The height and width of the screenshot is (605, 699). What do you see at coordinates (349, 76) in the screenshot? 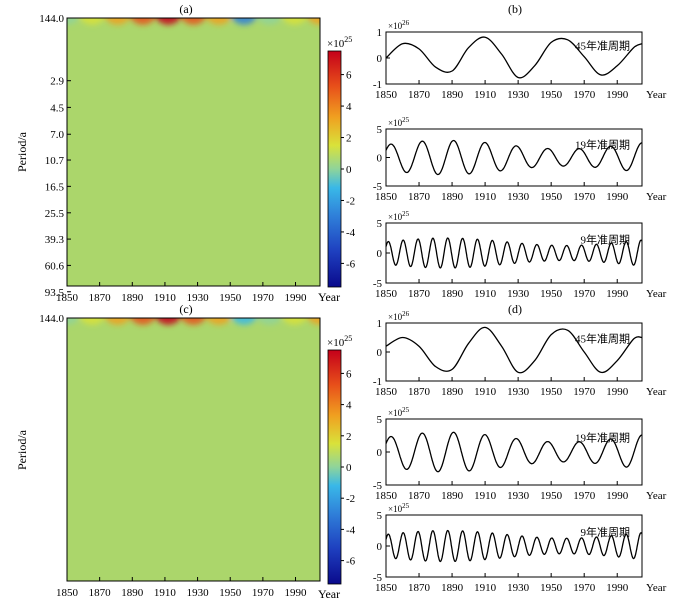
I see `colorbar-tick-label: 6` at bounding box center [349, 76].